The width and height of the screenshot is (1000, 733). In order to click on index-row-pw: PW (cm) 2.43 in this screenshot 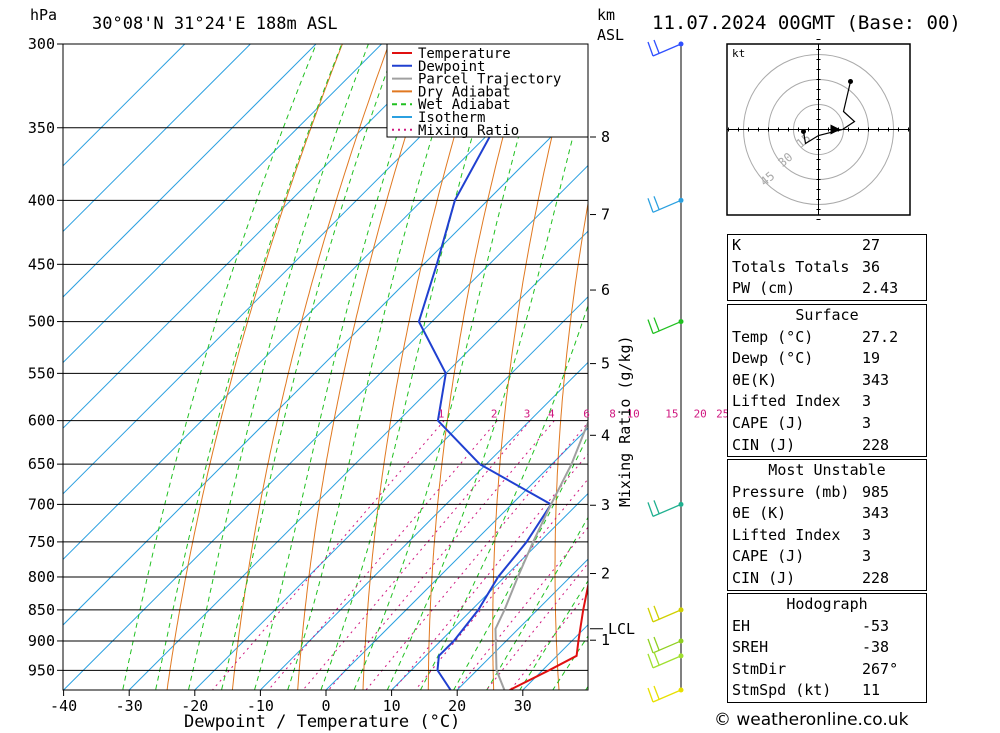, I will do `click(815, 288)`.